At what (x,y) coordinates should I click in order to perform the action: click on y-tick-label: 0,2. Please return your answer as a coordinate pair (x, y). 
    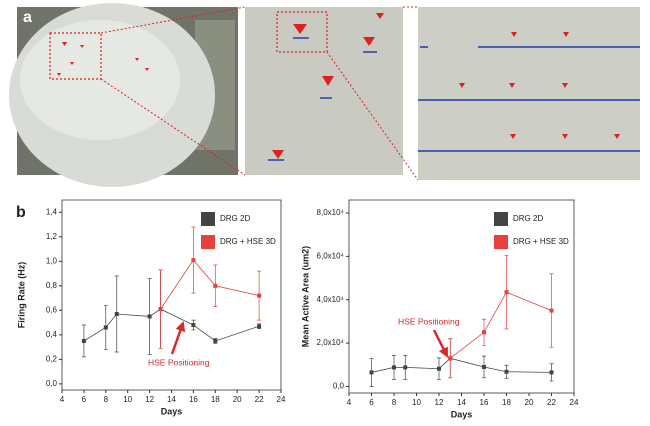
    Looking at the image, I should click on (52, 358).